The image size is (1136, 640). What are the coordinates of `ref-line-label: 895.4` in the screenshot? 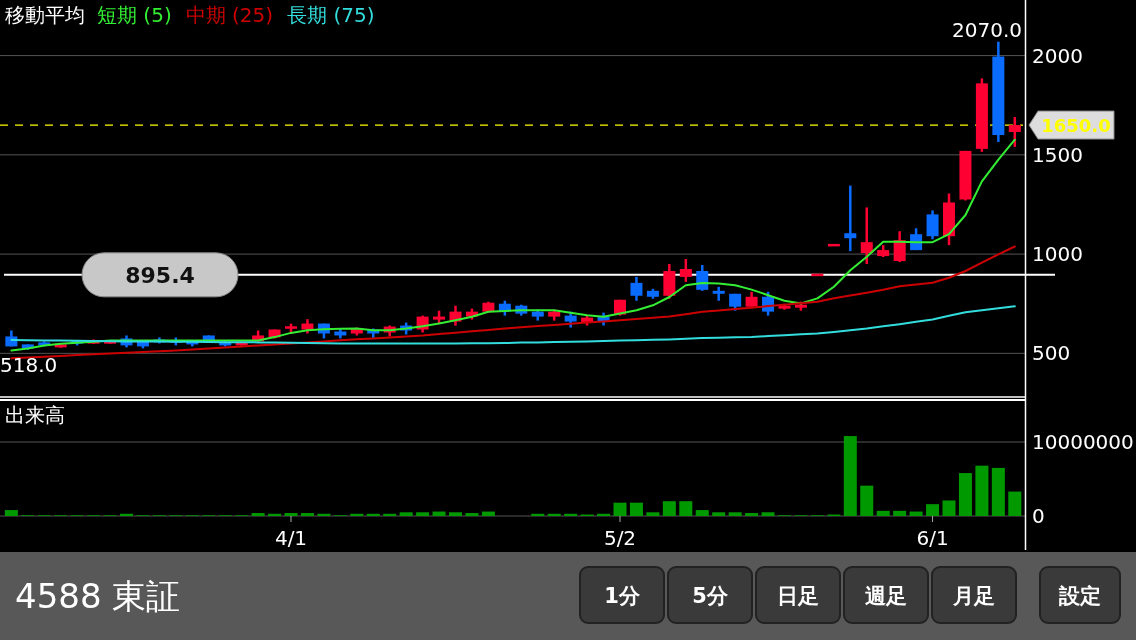 It's located at (160, 275).